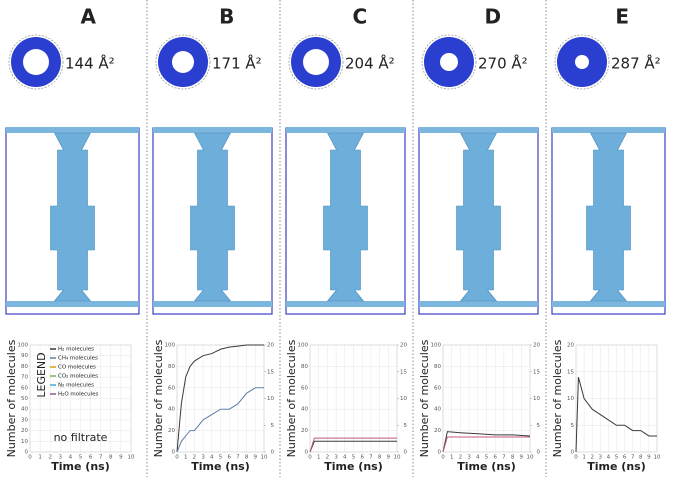  What do you see at coordinates (24, 378) in the screenshot?
I see `y-tick-label: 70` at bounding box center [24, 378].